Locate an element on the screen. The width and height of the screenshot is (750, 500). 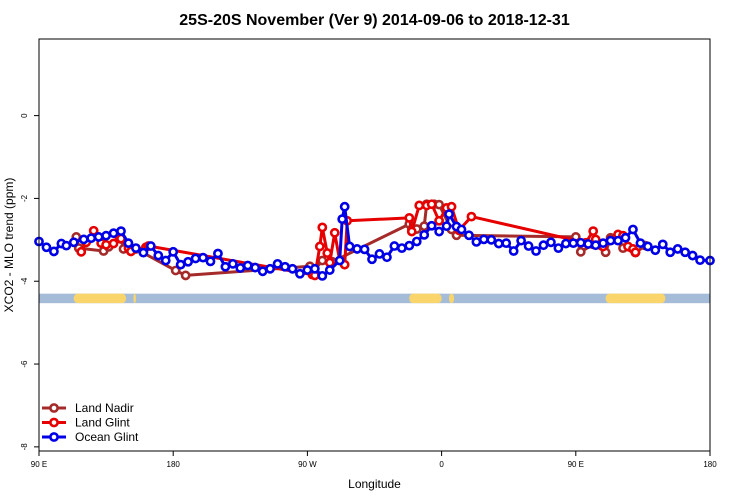
series-ocean-glint is located at coordinates (374, 241).